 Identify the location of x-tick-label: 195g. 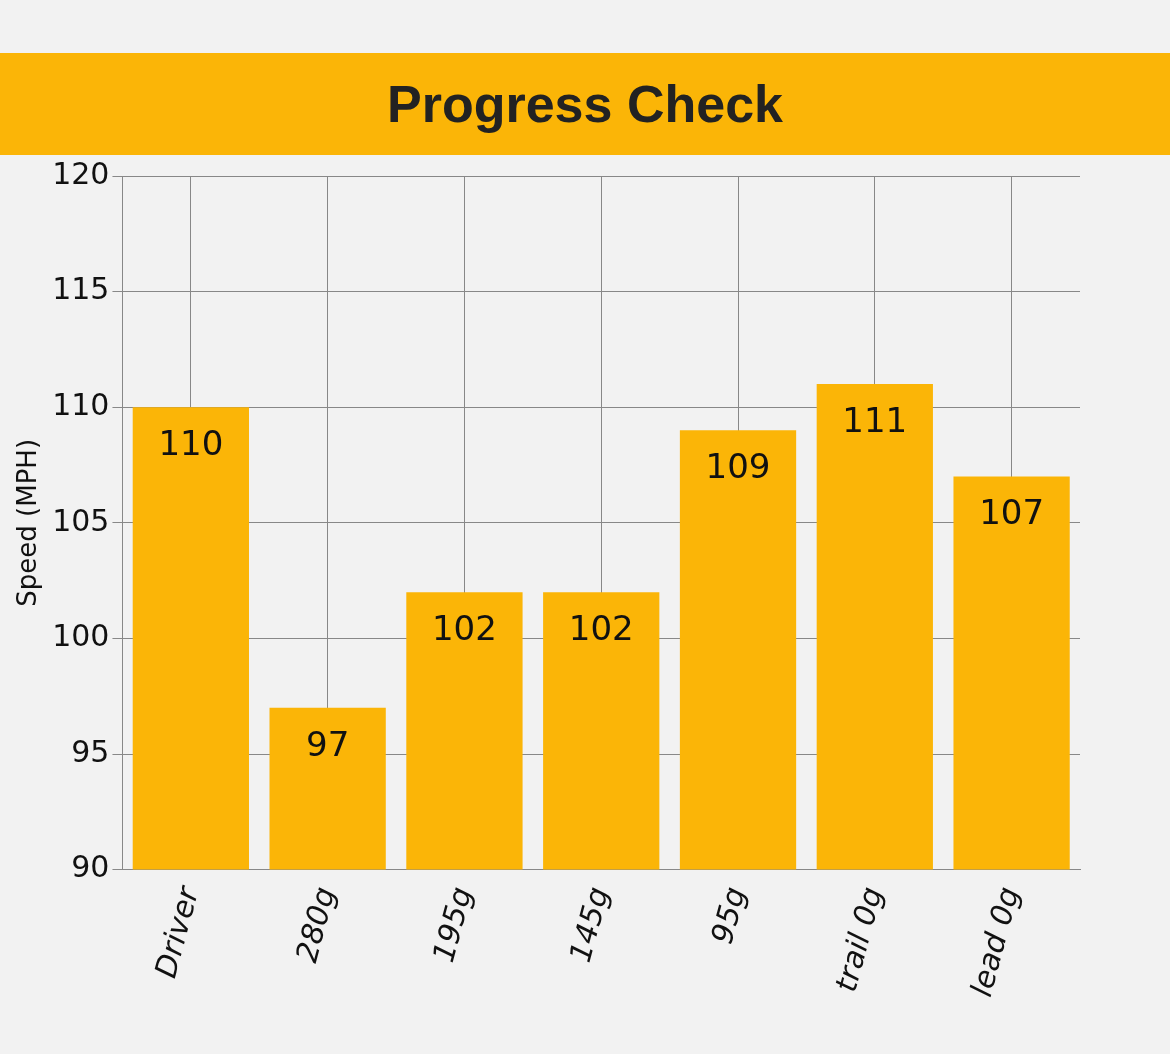
(452, 924).